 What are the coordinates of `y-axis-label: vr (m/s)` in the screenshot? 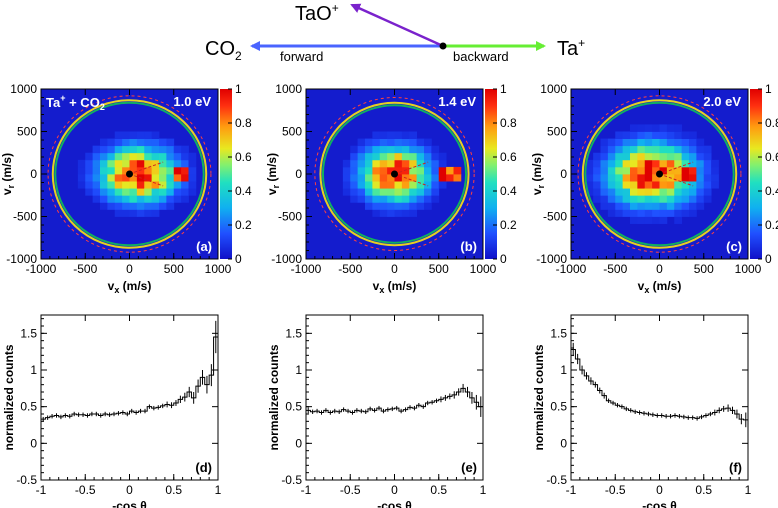 It's located at (273, 174).